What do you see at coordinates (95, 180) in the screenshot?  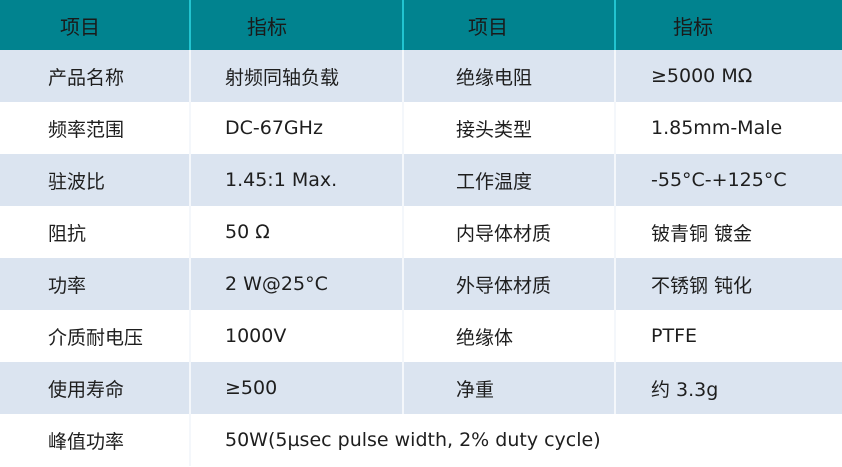 I see `item-label: 驻波比` at bounding box center [95, 180].